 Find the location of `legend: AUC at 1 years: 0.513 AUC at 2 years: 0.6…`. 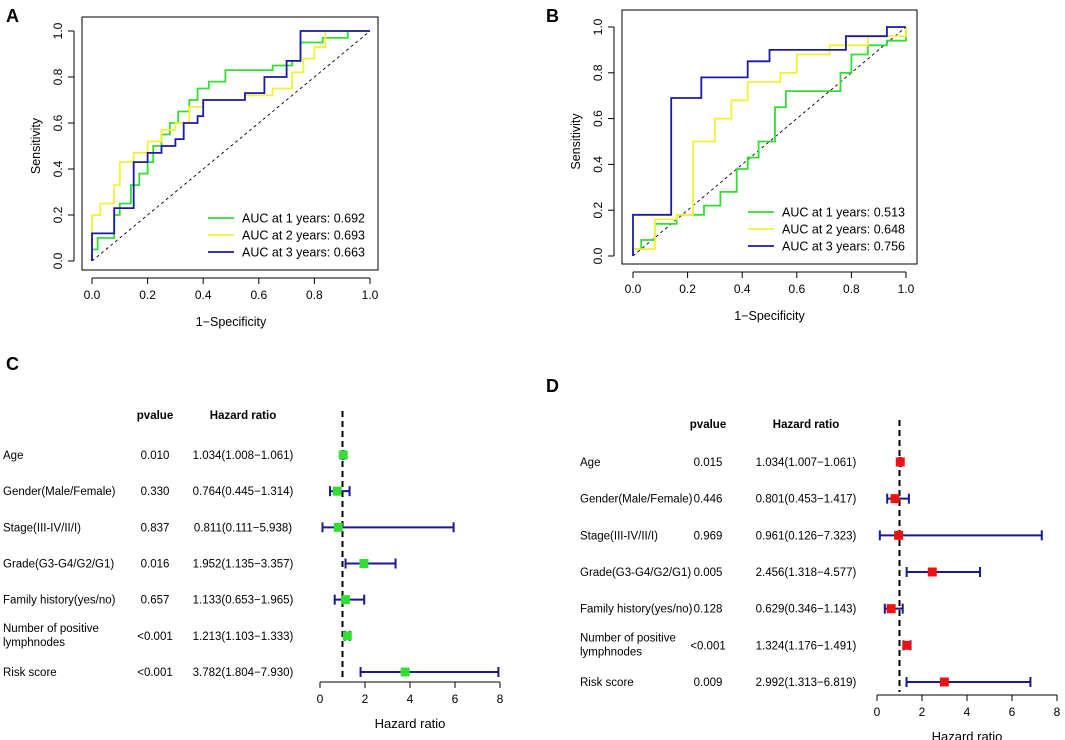

legend: AUC at 1 years: 0.513 AUC at 2 years: 0.6… is located at coordinates (826, 230).